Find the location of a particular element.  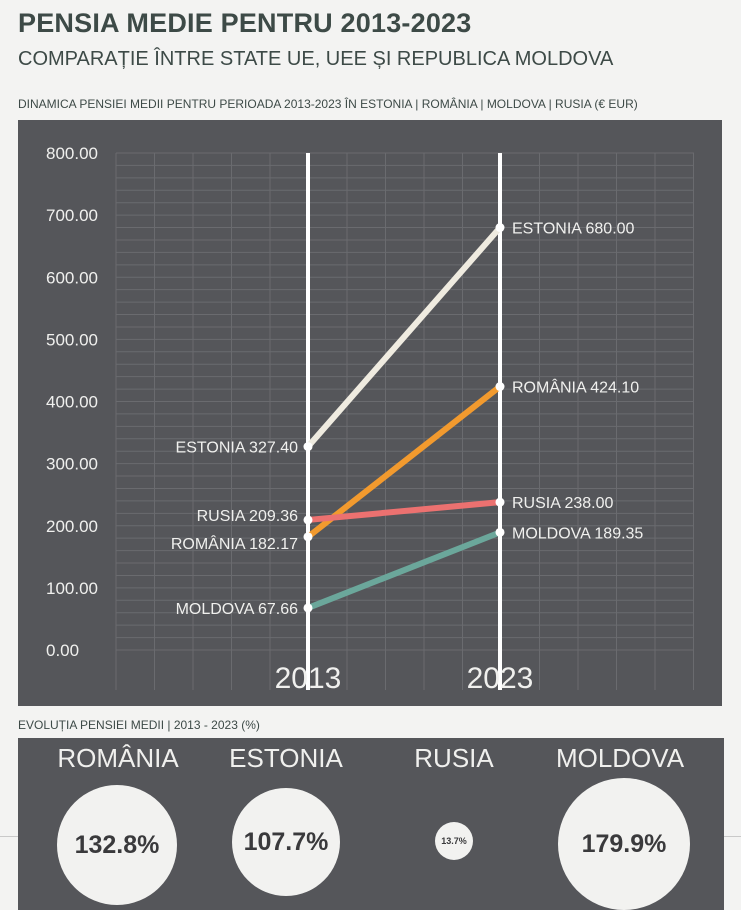

data-label: ROMÂNIA 424.10 is located at coordinates (575, 387).